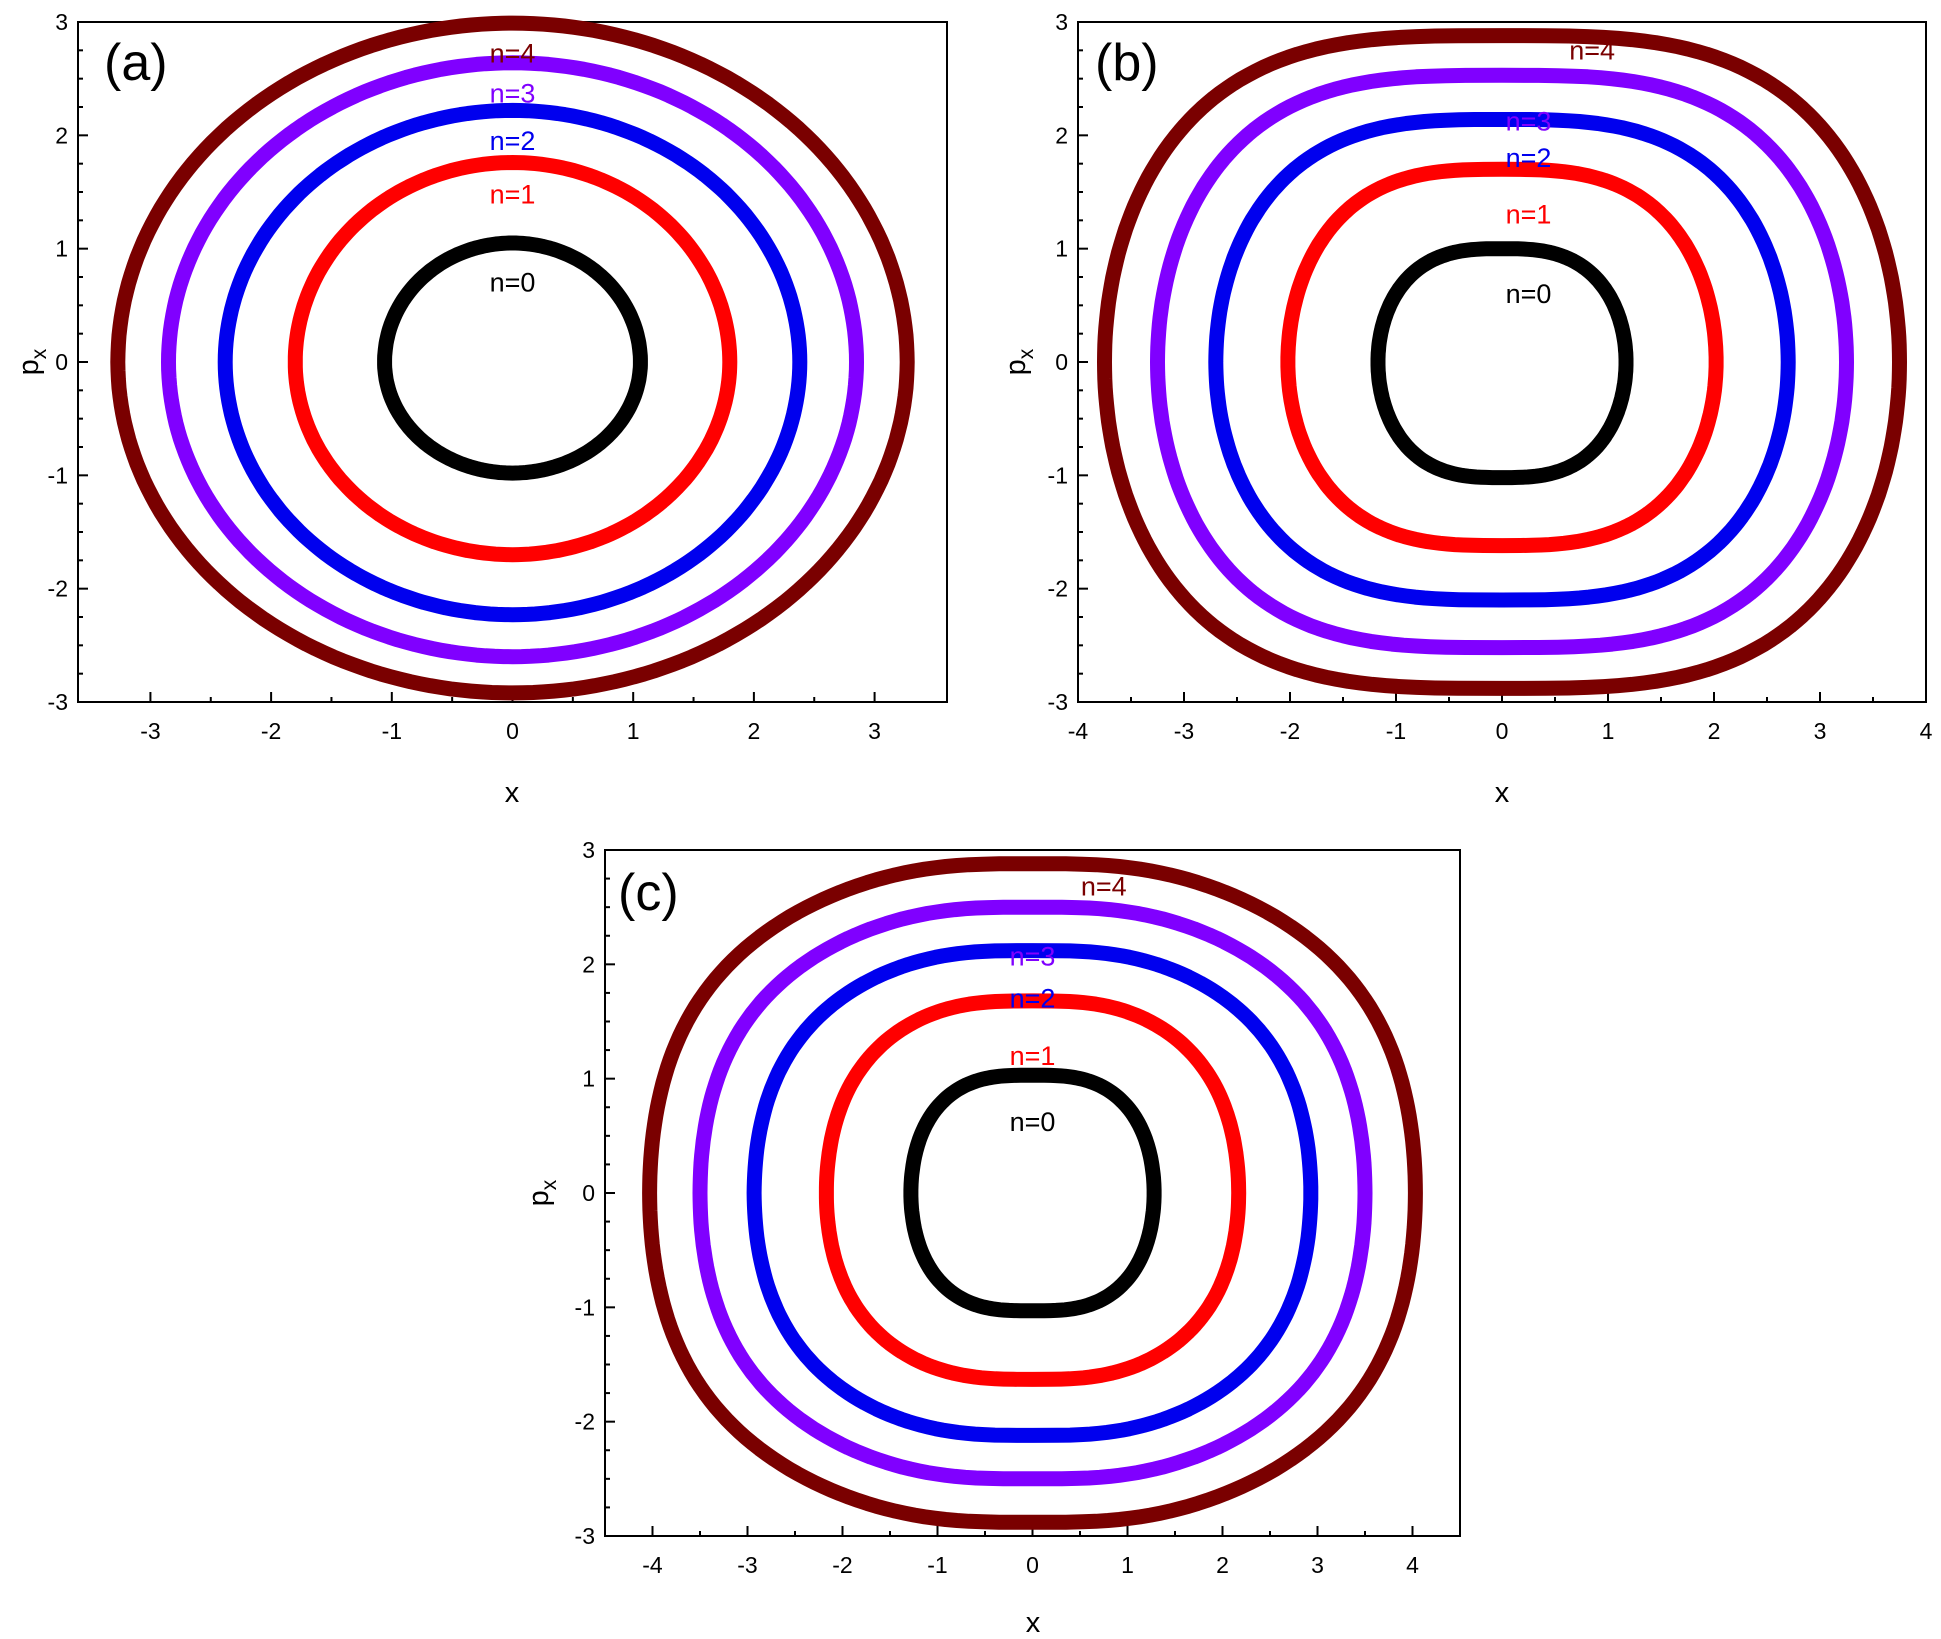  I want to click on panel-label: (a), so click(136, 63).